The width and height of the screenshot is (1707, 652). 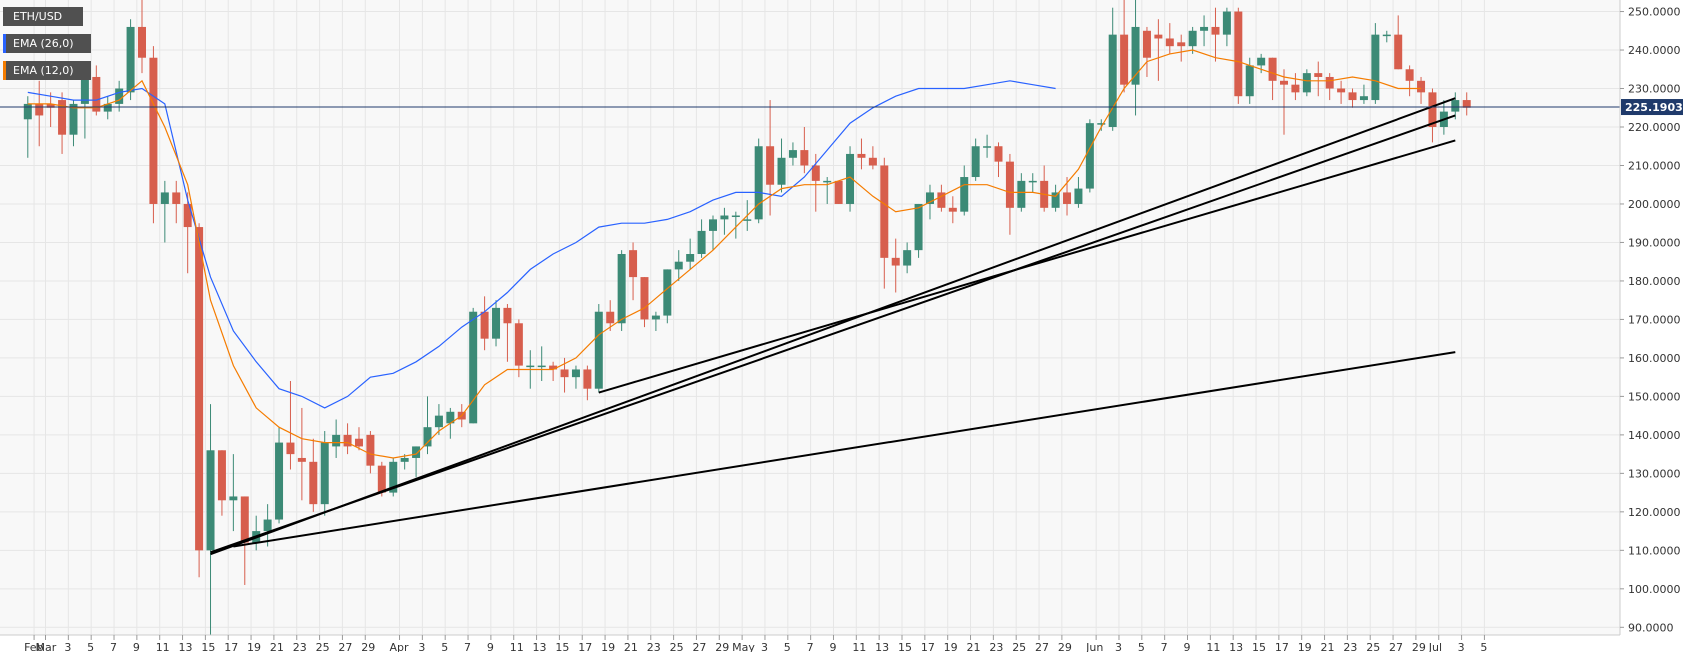 What do you see at coordinates (1654, 473) in the screenshot?
I see `y-tick-label: 130.0000` at bounding box center [1654, 473].